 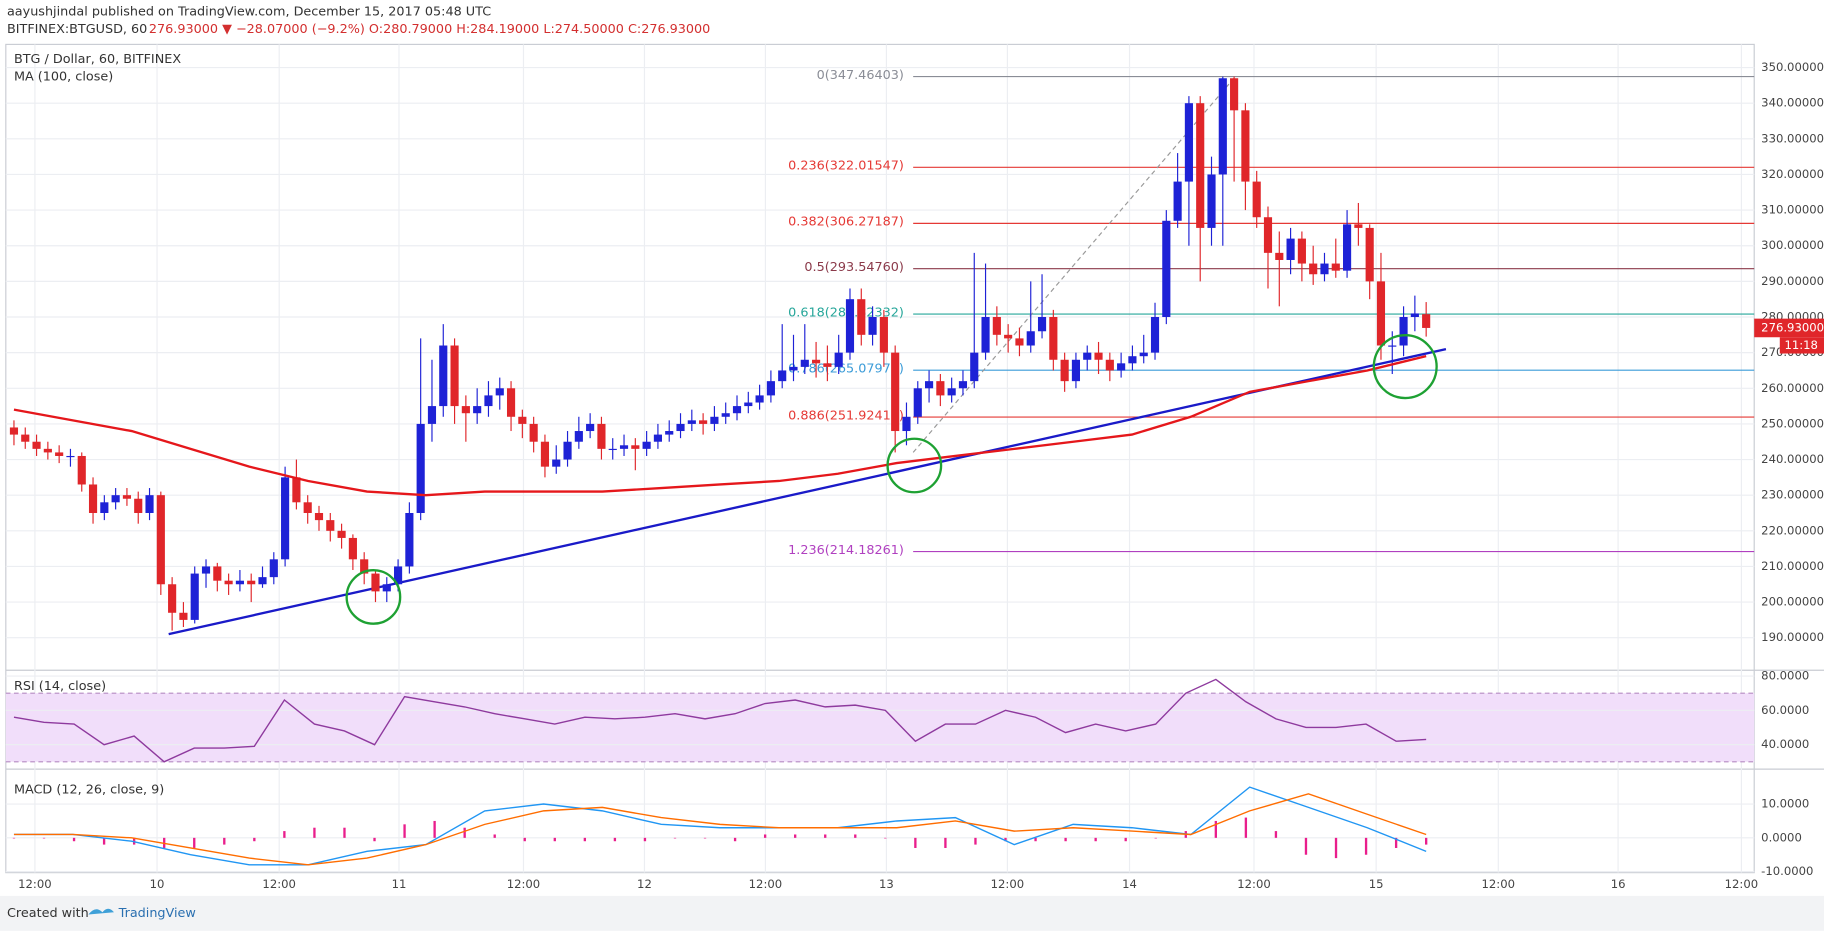 I want to click on y-tick-label: 310.000000, so click(x=1792, y=210).